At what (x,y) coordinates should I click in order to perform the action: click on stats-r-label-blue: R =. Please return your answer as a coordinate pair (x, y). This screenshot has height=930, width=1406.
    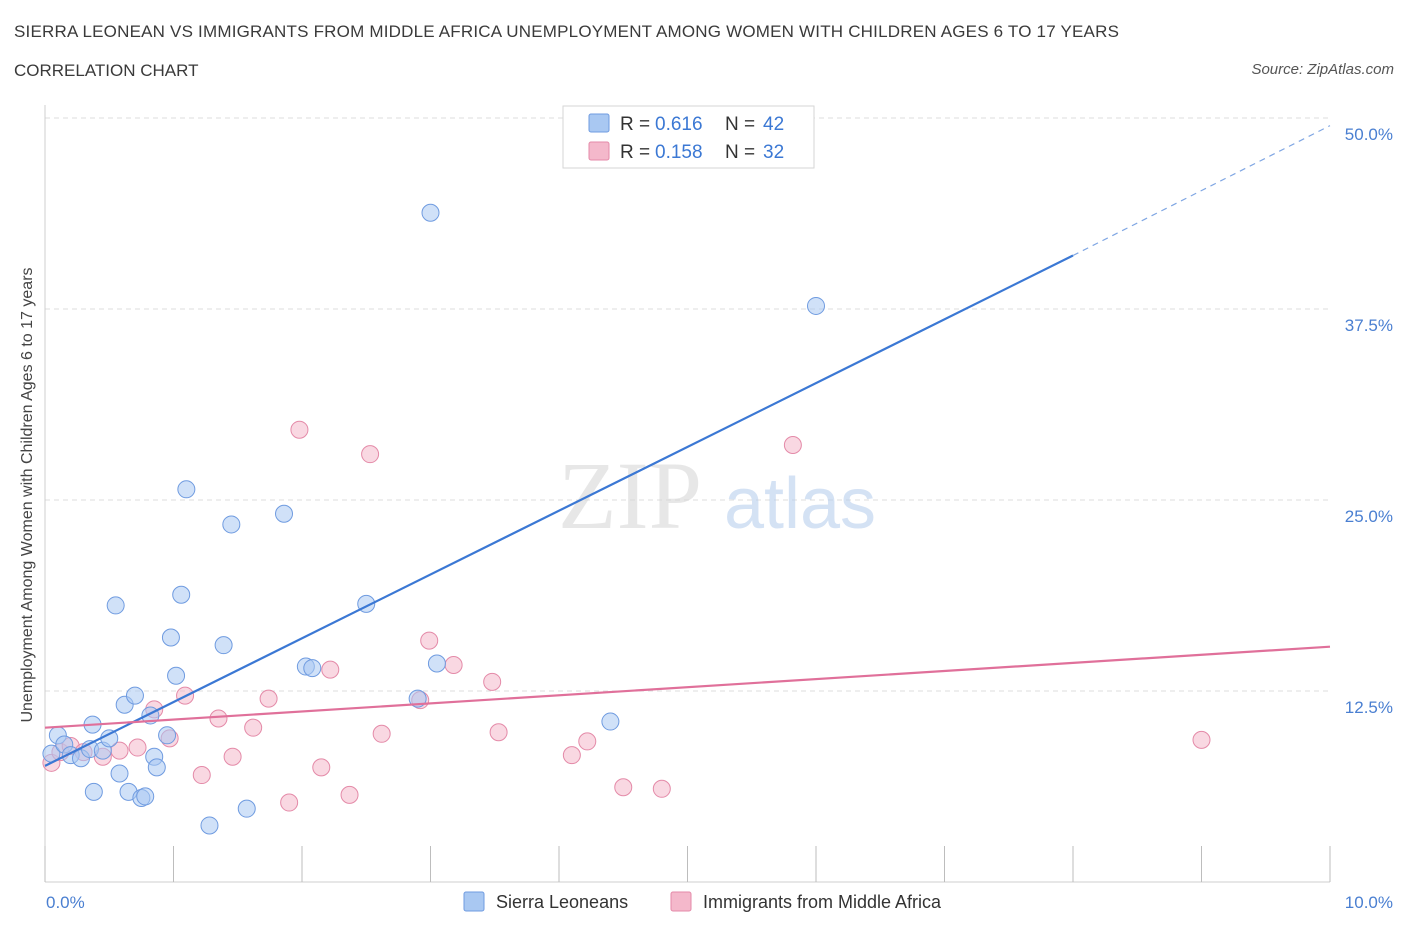
    Looking at the image, I should click on (635, 124).